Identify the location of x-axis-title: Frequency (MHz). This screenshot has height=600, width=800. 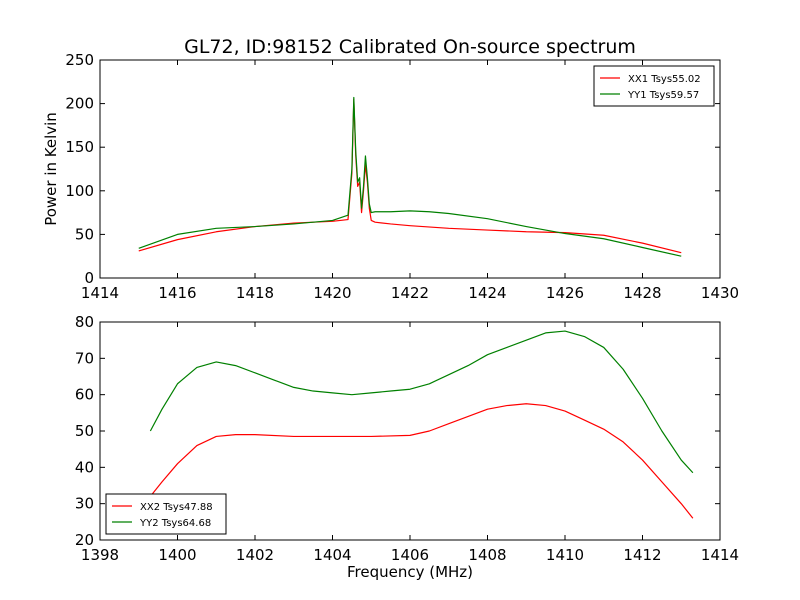
(410, 572).